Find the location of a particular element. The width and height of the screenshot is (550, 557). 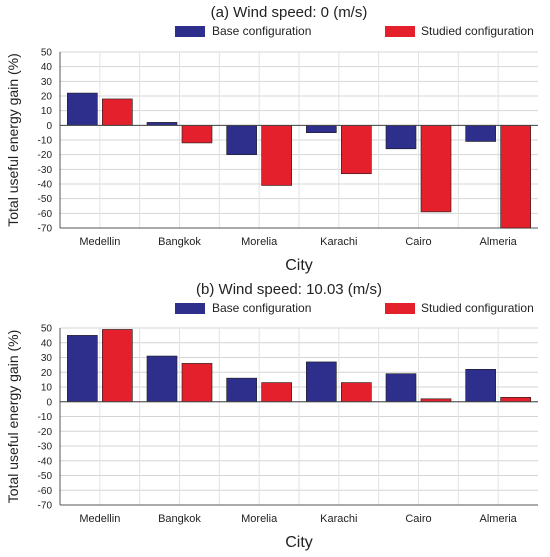

chart-title: (a) Wind speed: 0 (m/s) is located at coordinates (289, 12).